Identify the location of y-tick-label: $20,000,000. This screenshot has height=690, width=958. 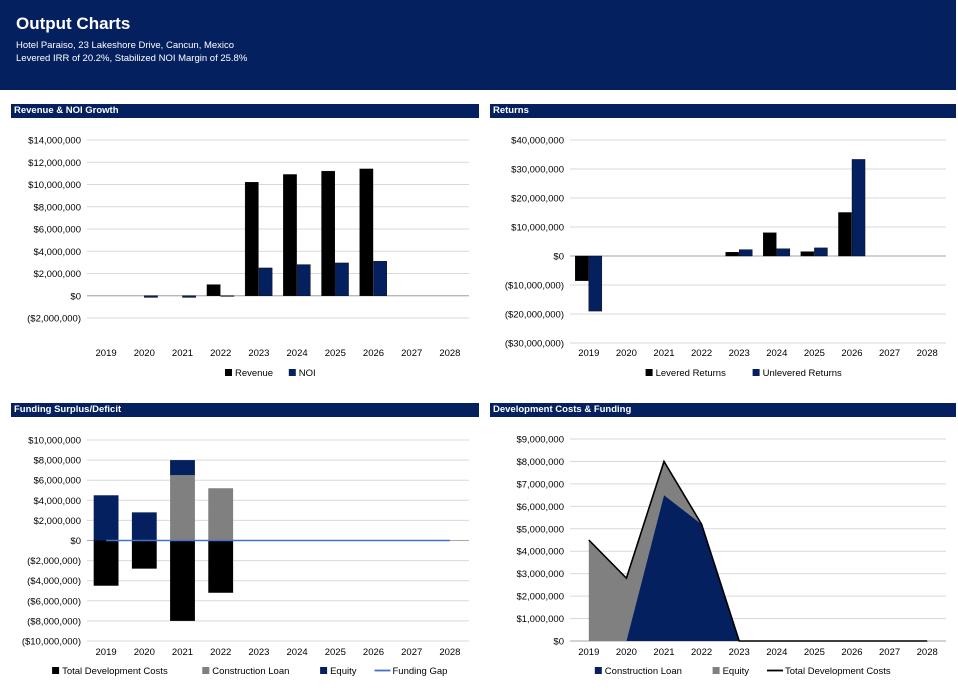
(537, 199).